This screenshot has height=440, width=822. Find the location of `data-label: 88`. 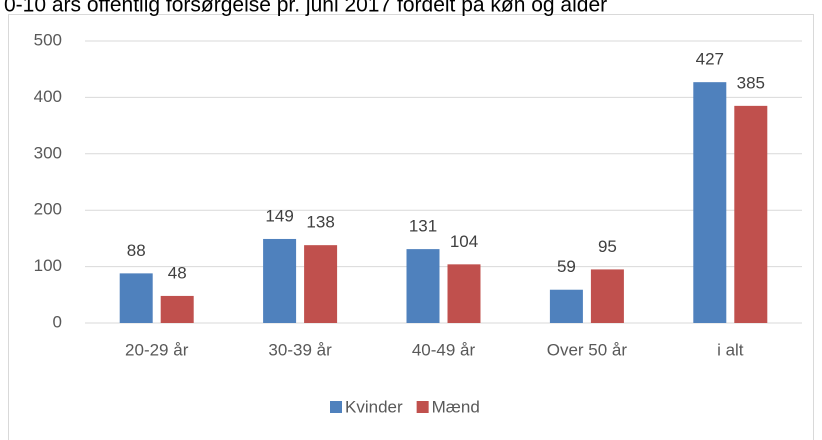

data-label: 88 is located at coordinates (136, 250).